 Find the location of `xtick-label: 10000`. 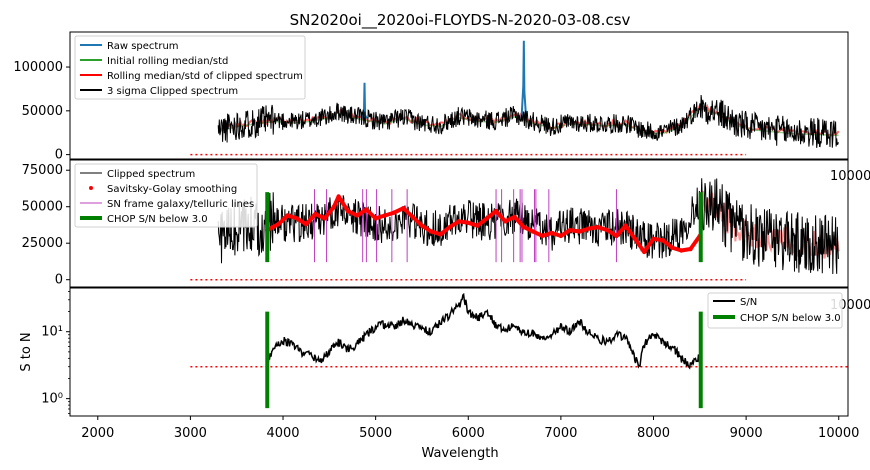

xtick-label: 10000 is located at coordinates (838, 433).